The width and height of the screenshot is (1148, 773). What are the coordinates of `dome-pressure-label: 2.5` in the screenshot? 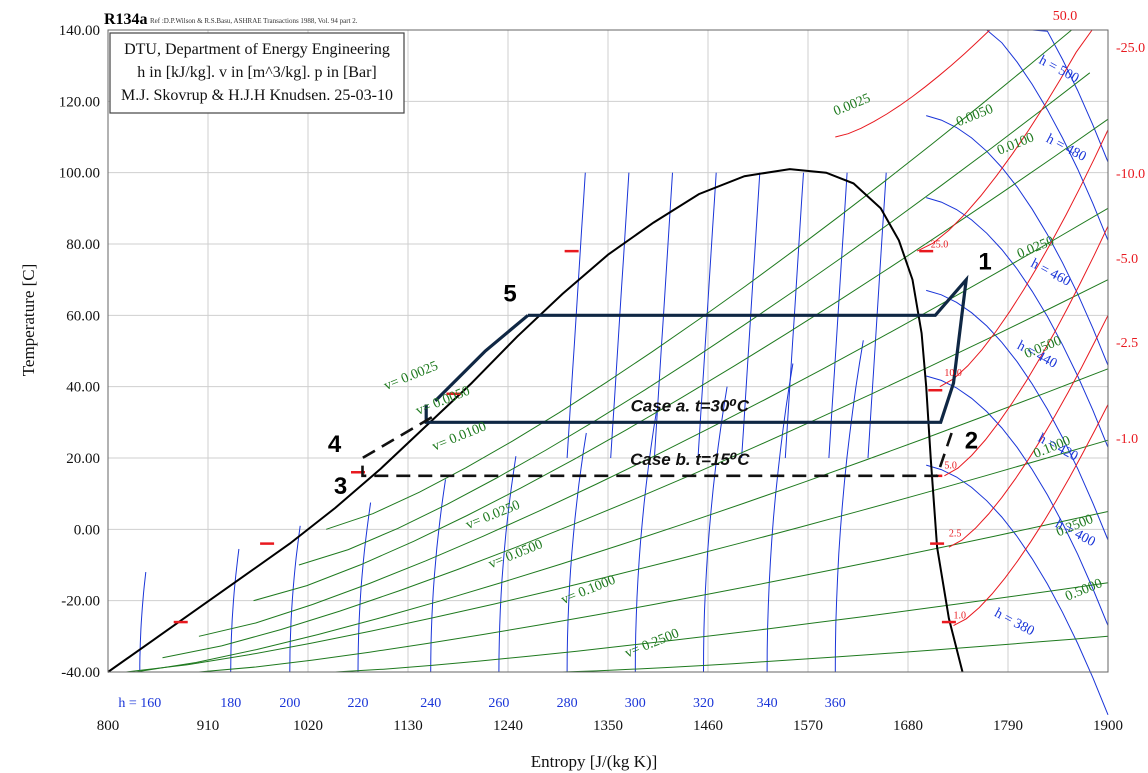 It's located at (955, 533).